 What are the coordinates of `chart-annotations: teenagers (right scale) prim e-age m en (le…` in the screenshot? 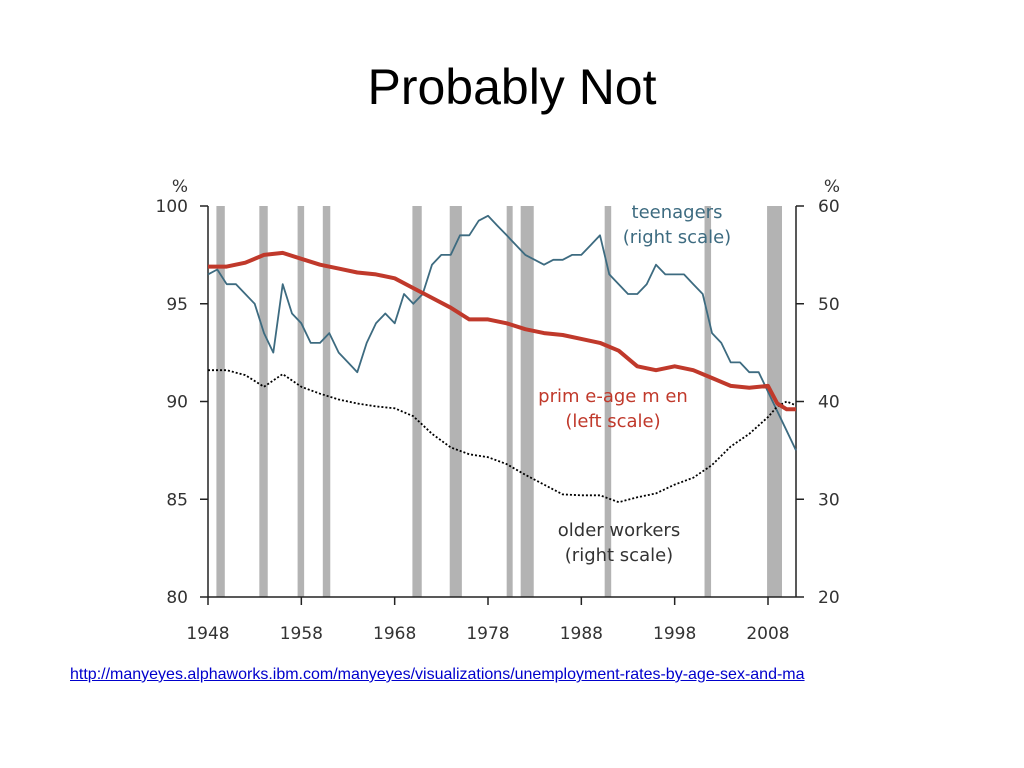 It's located at (634, 384).